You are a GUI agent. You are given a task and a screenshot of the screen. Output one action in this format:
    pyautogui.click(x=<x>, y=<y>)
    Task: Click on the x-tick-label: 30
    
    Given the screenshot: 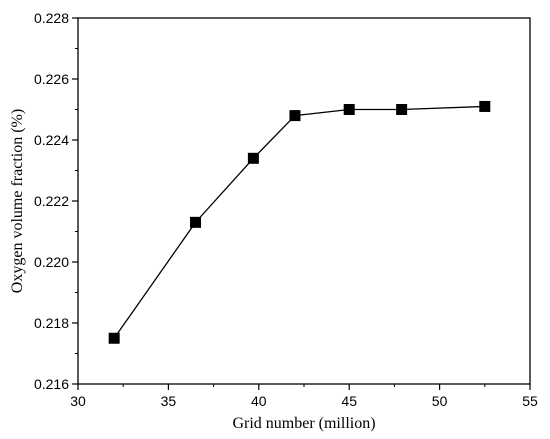 What is the action you would take?
    pyautogui.click(x=78, y=401)
    